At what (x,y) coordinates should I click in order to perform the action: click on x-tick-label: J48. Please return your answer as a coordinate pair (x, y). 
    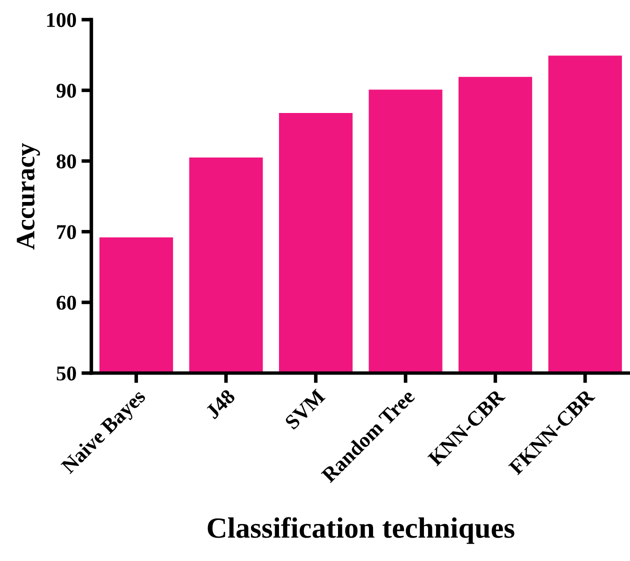
    Looking at the image, I should click on (220, 404).